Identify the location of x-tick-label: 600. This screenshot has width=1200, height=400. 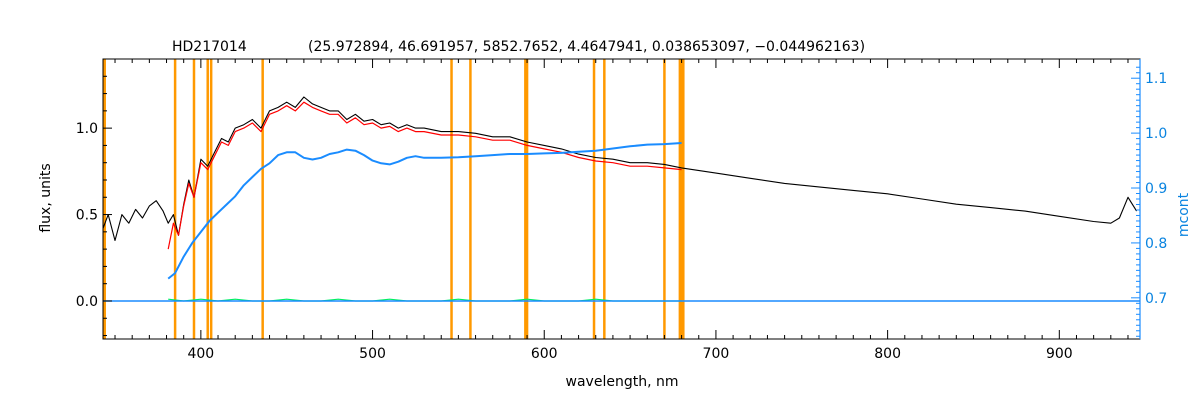
(544, 354).